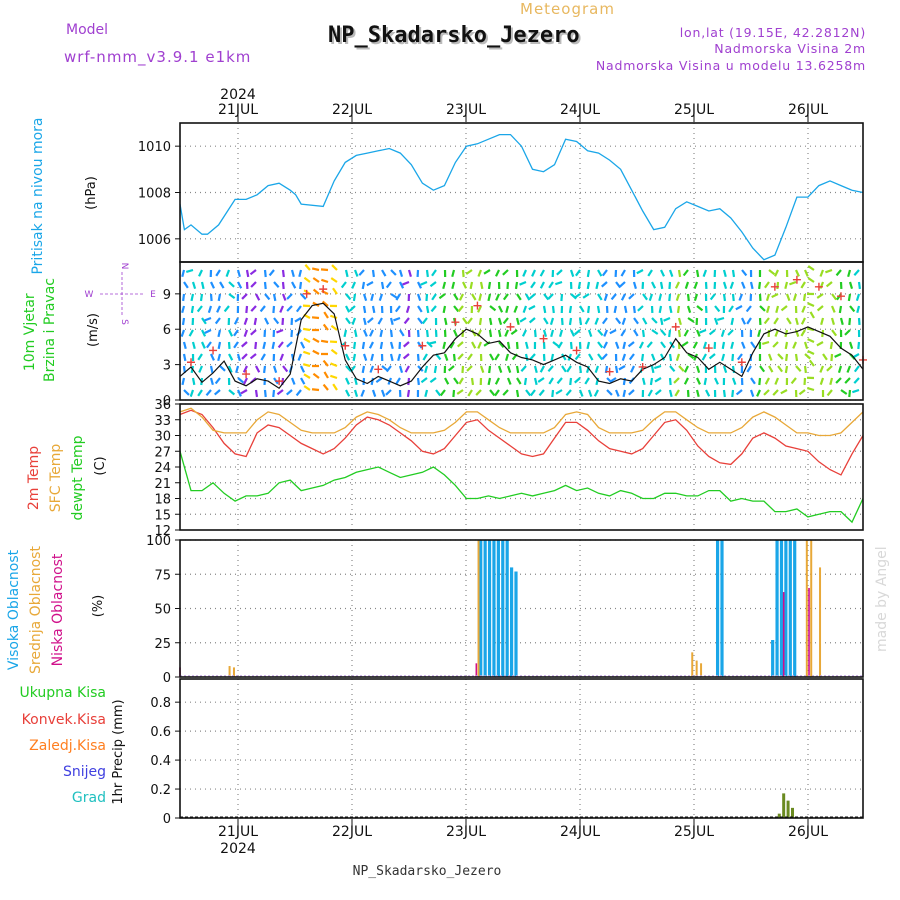  I want to click on temp-unit: (C), so click(100, 465).